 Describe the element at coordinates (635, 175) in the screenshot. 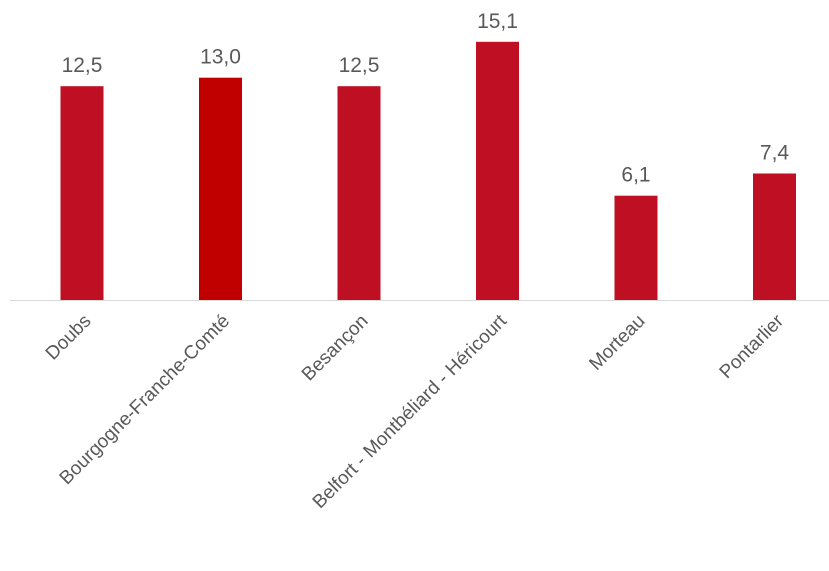

I see `bar-value-label: 6,1` at that location.